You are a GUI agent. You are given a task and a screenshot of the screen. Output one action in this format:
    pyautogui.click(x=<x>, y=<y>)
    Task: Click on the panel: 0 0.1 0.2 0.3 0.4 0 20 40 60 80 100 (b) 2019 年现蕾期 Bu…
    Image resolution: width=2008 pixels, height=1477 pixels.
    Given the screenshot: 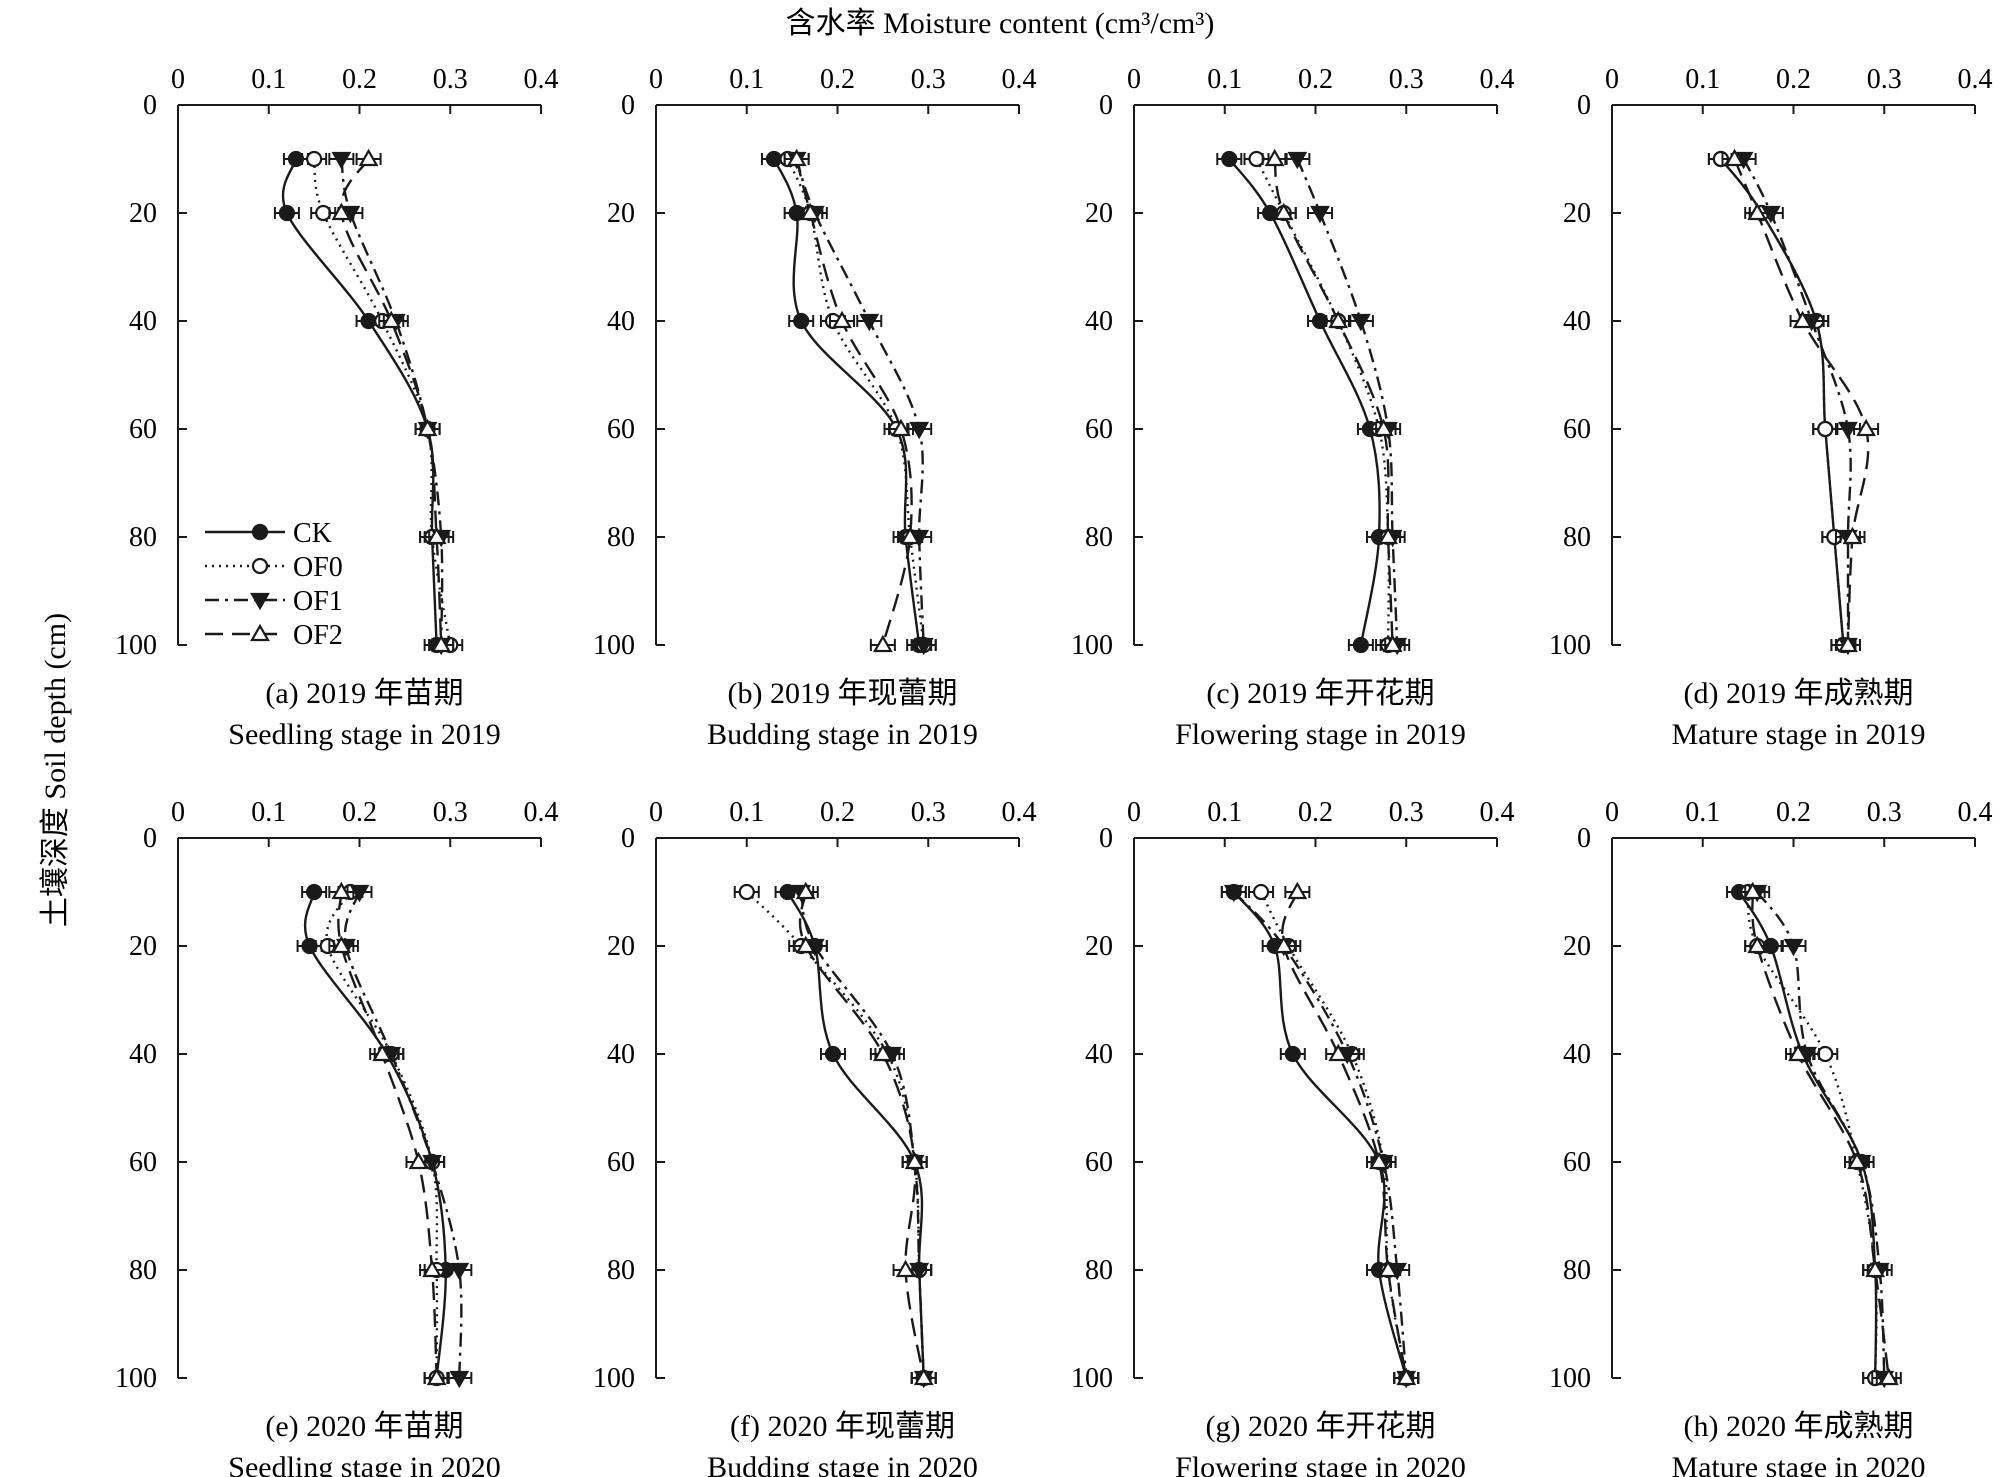 What is the action you would take?
    pyautogui.click(x=815, y=407)
    